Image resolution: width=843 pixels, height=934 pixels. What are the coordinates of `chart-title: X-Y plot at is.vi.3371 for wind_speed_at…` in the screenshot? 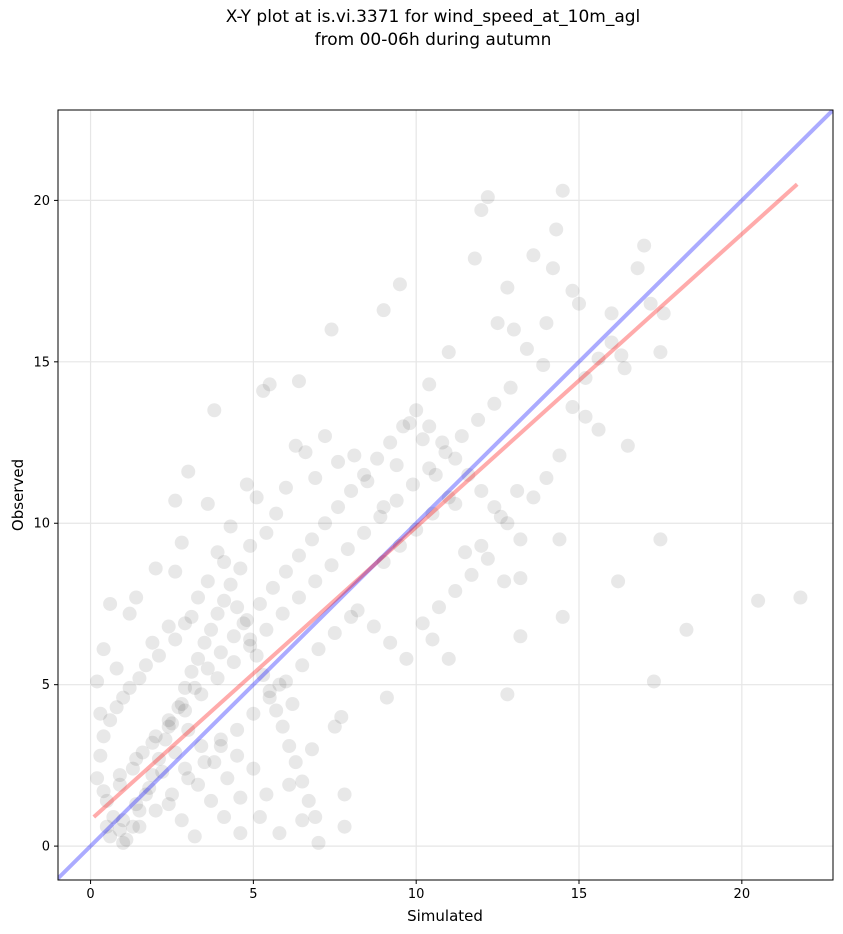 It's located at (421, 29).